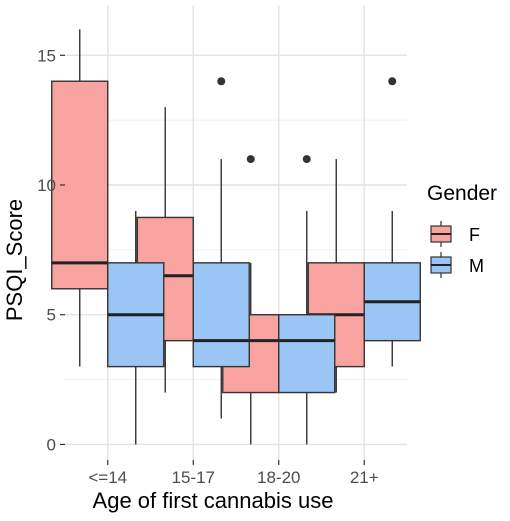 This screenshot has width=510, height=521. What do you see at coordinates (392, 222) in the screenshot?
I see `box-M-21+` at bounding box center [392, 222].